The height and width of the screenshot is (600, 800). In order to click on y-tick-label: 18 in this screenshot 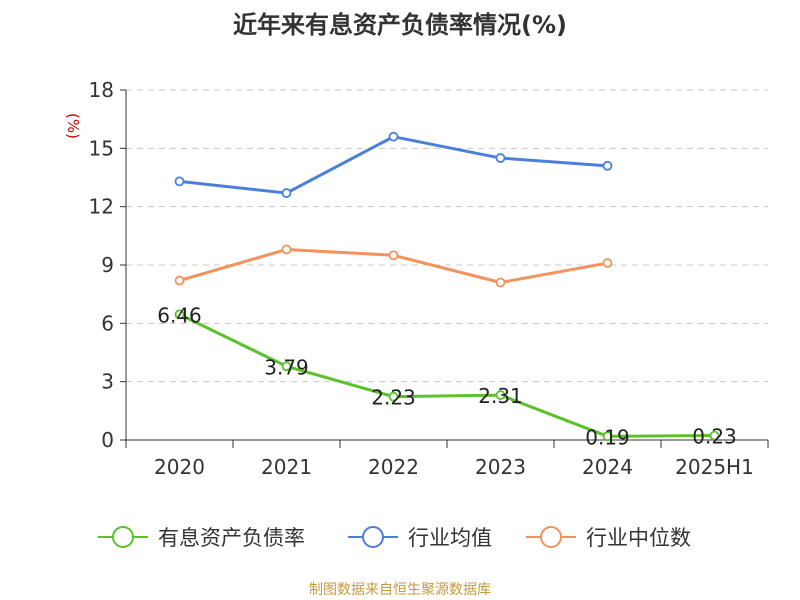, I will do `click(101, 90)`.